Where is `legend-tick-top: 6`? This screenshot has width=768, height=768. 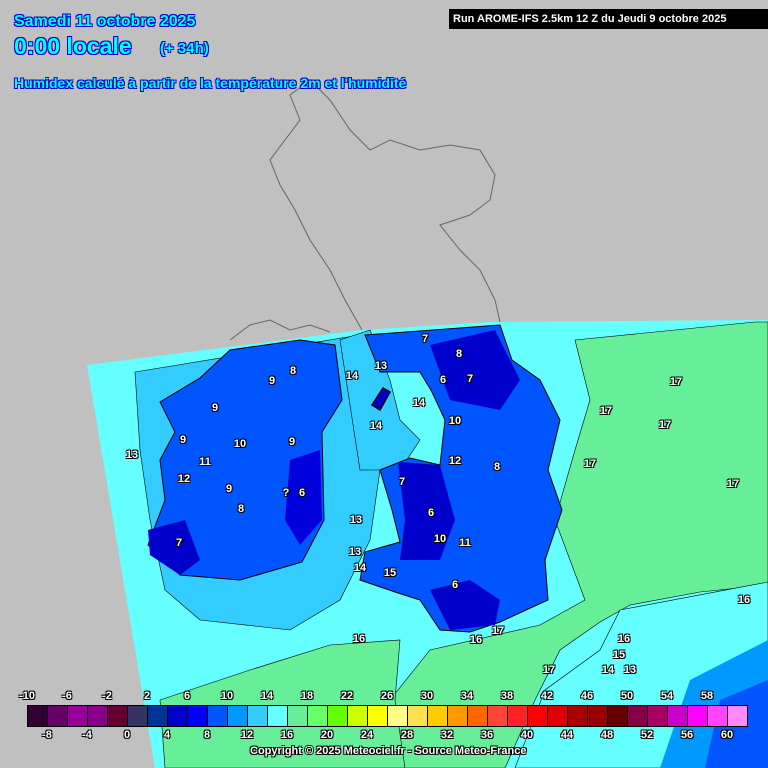 legend-tick-top: 6 is located at coordinates (187, 696).